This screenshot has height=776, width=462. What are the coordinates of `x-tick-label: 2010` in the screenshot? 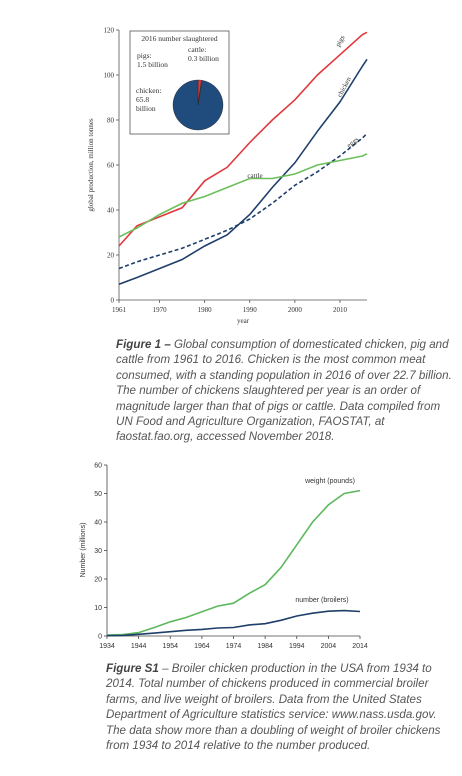 It's located at (340, 310).